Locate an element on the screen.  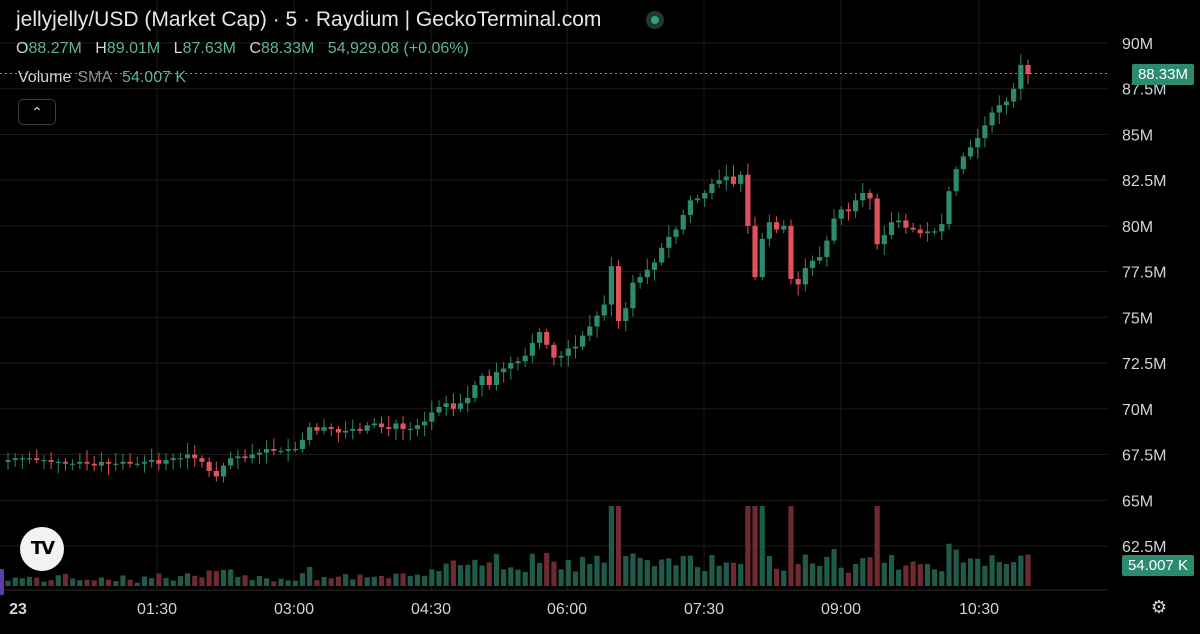
volume-badge: 54.007 K is located at coordinates (1157, 565).